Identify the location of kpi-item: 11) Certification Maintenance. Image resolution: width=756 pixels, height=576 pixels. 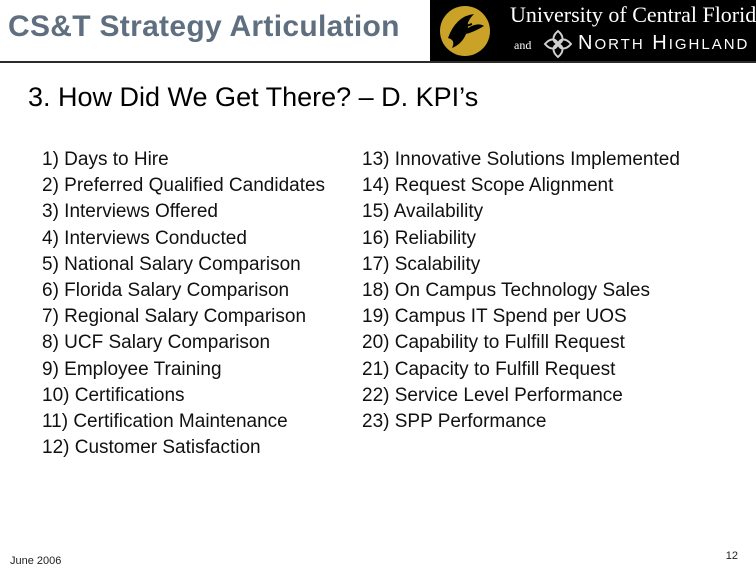
(165, 422).